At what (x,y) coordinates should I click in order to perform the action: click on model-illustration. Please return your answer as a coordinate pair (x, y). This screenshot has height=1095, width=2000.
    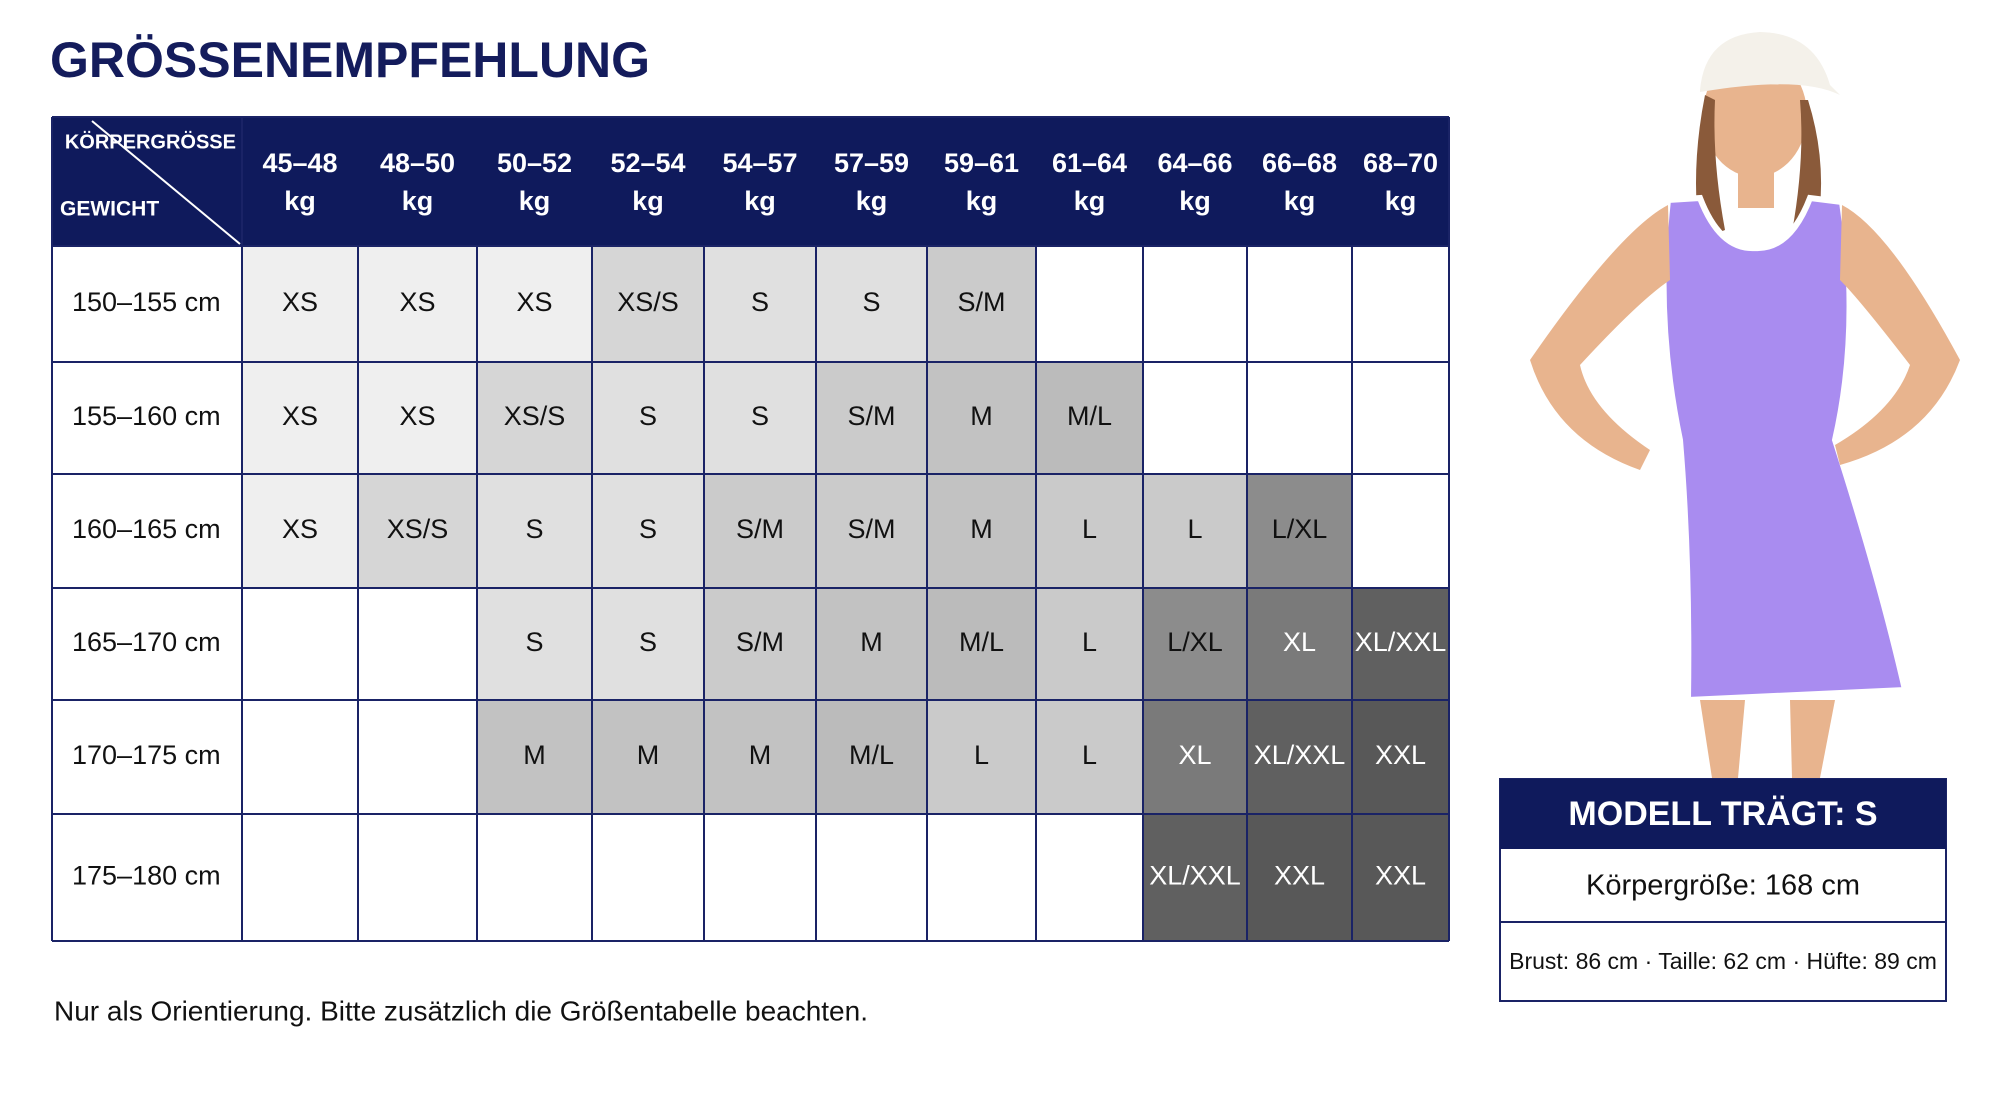
    Looking at the image, I should click on (1745, 405).